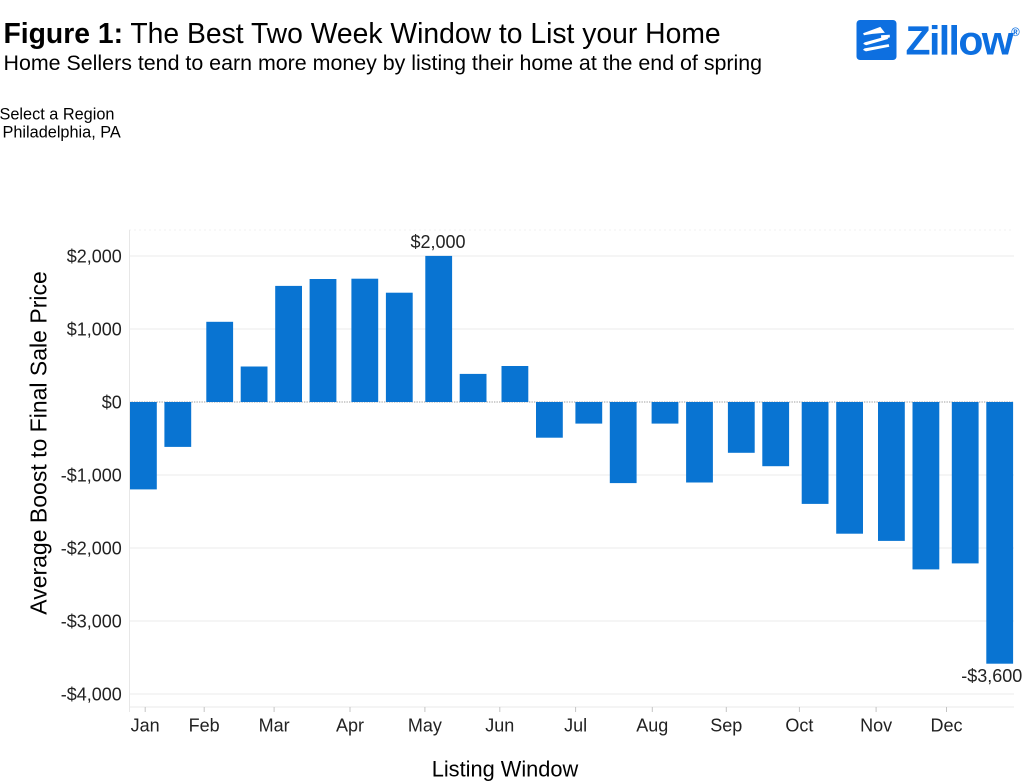  What do you see at coordinates (204, 725) in the screenshot?
I see `svg-text: Feb` at bounding box center [204, 725].